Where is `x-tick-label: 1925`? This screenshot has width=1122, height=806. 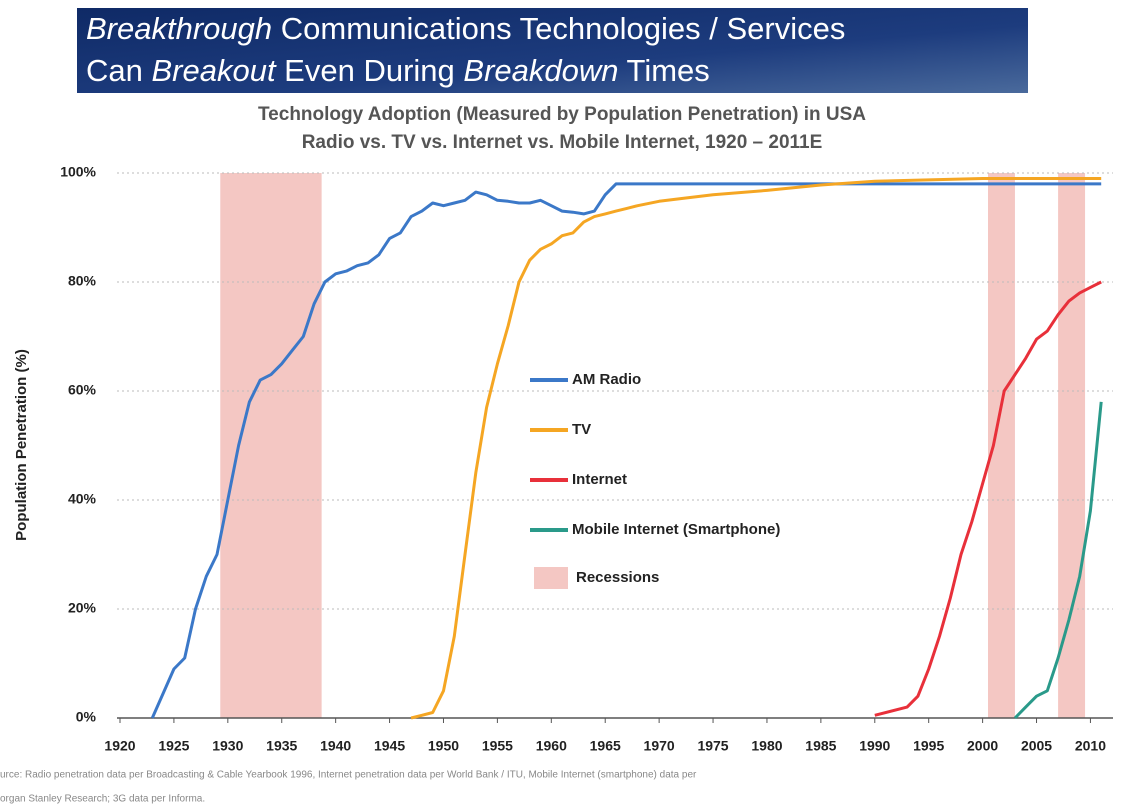 x-tick-label: 1925 is located at coordinates (173, 746).